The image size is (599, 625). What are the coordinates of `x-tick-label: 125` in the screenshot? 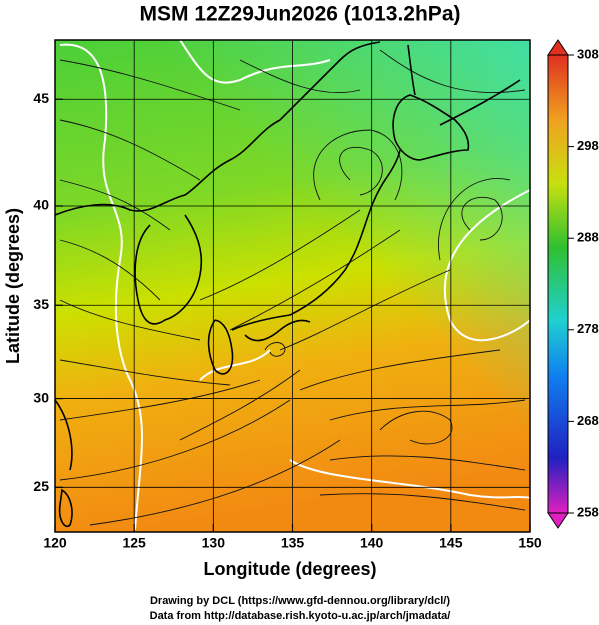 It's located at (134, 543).